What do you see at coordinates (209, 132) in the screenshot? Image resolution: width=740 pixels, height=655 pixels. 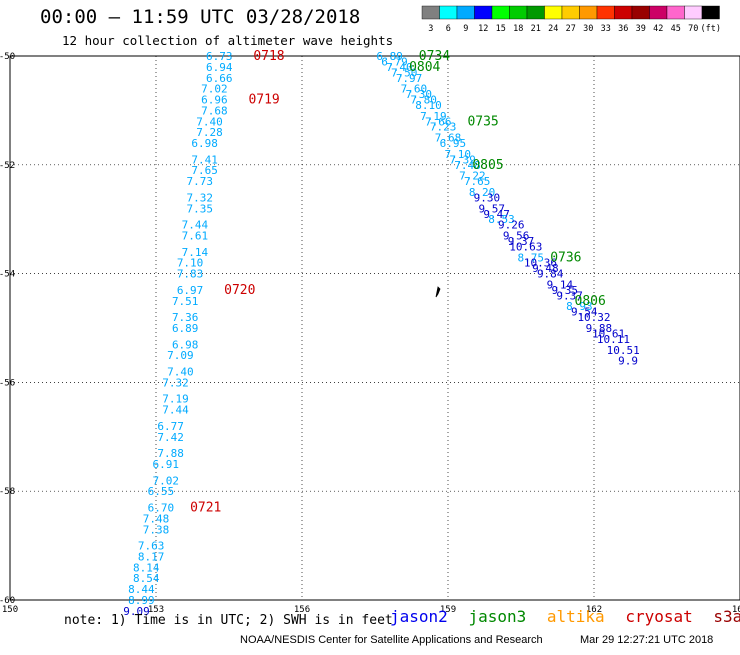 I see `swh-point-cryosat: 7.28` at bounding box center [209, 132].